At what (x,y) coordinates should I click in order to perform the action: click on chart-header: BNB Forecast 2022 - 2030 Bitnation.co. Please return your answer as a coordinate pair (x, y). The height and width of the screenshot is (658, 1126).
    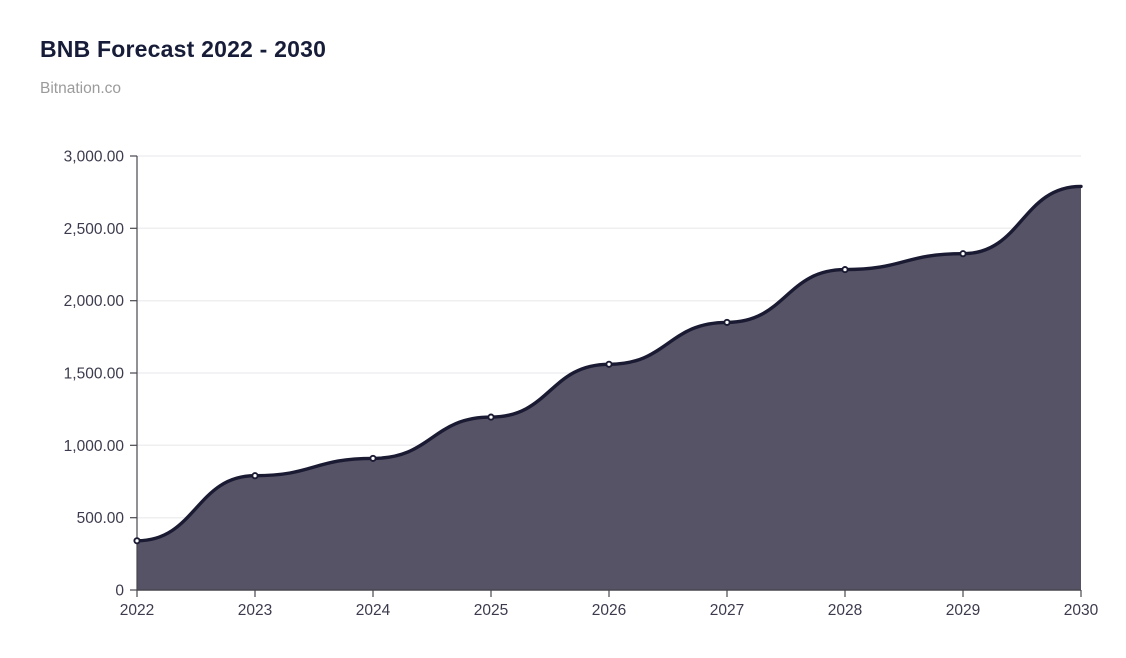
    Looking at the image, I should click on (183, 66).